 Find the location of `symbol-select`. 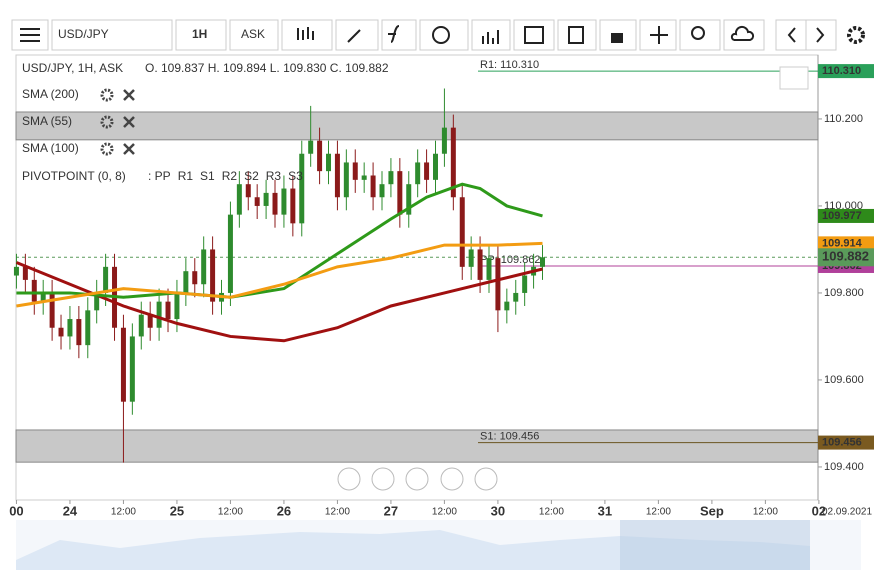

symbol-select is located at coordinates (112, 35).